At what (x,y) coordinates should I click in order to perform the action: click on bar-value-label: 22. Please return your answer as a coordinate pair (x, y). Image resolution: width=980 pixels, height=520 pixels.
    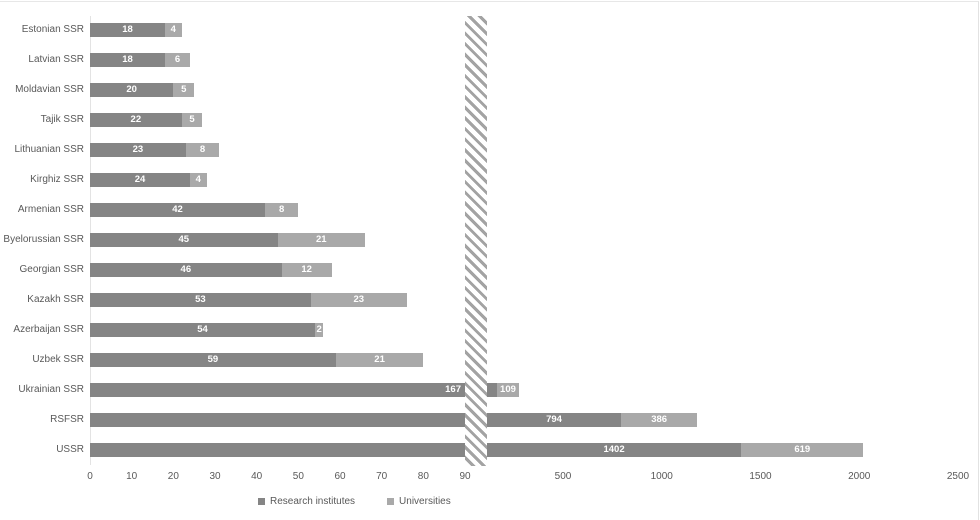
    Looking at the image, I should click on (136, 119).